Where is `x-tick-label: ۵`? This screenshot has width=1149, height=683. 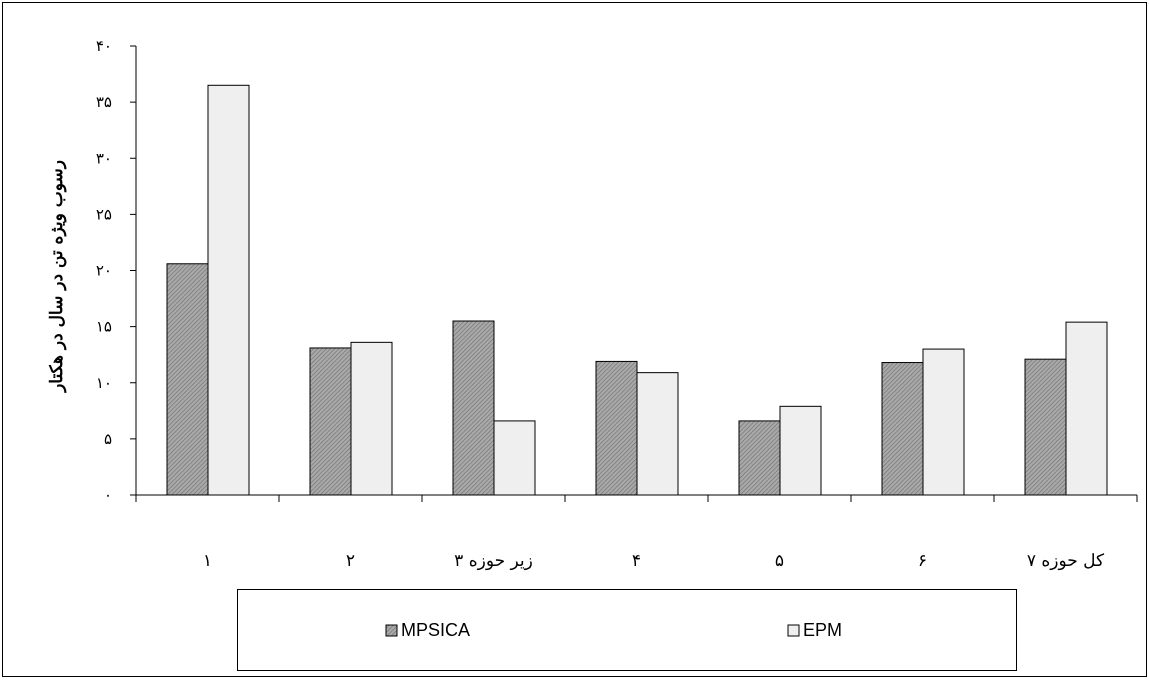 x-tick-label: ۵ is located at coordinates (779, 561).